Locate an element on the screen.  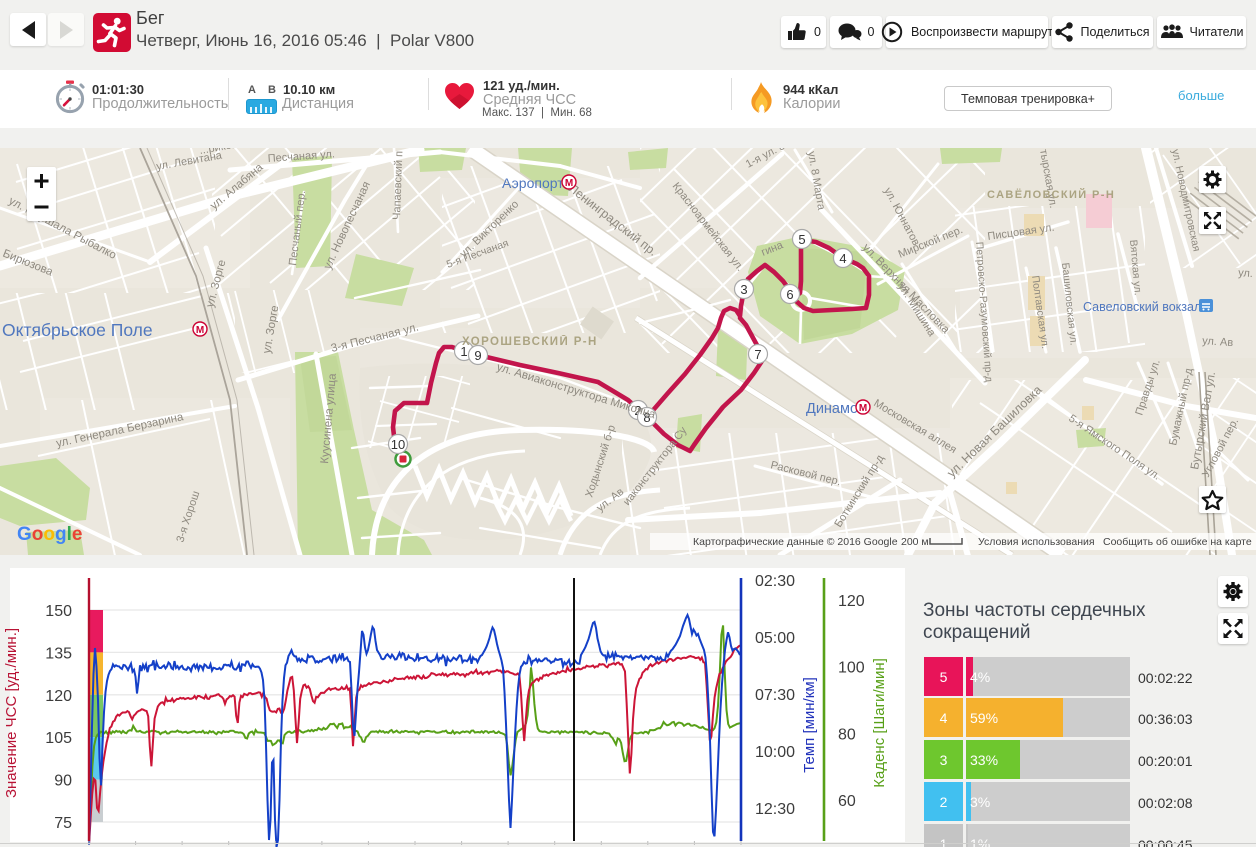
svg-text: 90 is located at coordinates (63, 781).